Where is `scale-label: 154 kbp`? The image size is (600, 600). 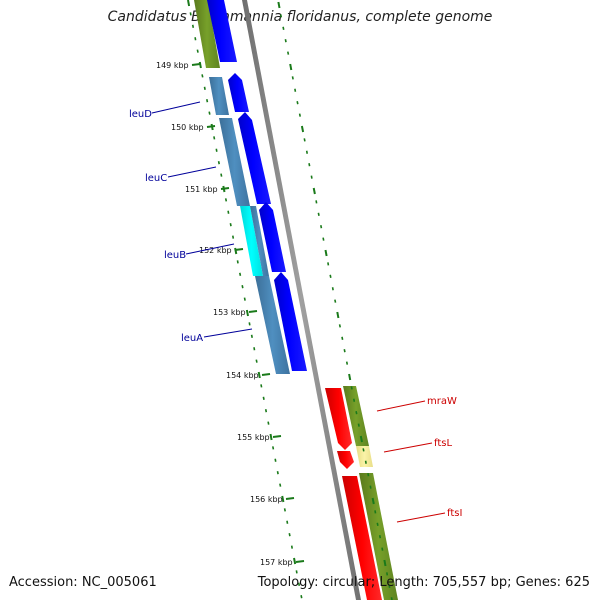 scale-label: 154 kbp is located at coordinates (242, 375).